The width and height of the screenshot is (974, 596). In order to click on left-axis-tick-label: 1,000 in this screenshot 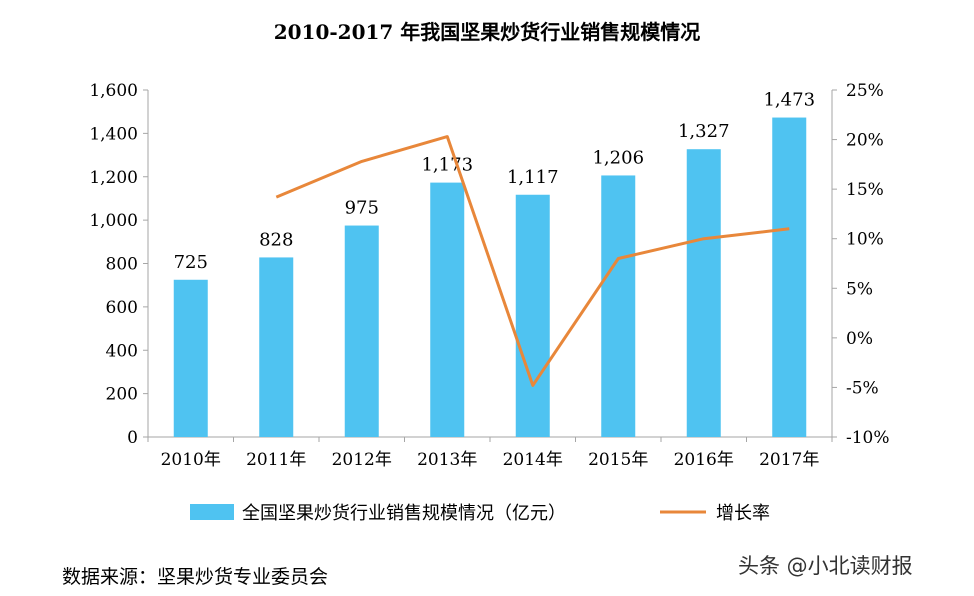, I will do `click(113, 221)`.